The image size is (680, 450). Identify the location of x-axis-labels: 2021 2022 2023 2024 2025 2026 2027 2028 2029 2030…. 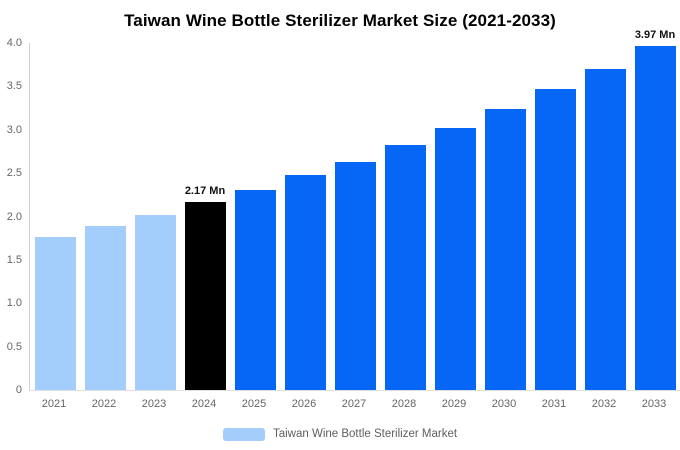
(354, 404).